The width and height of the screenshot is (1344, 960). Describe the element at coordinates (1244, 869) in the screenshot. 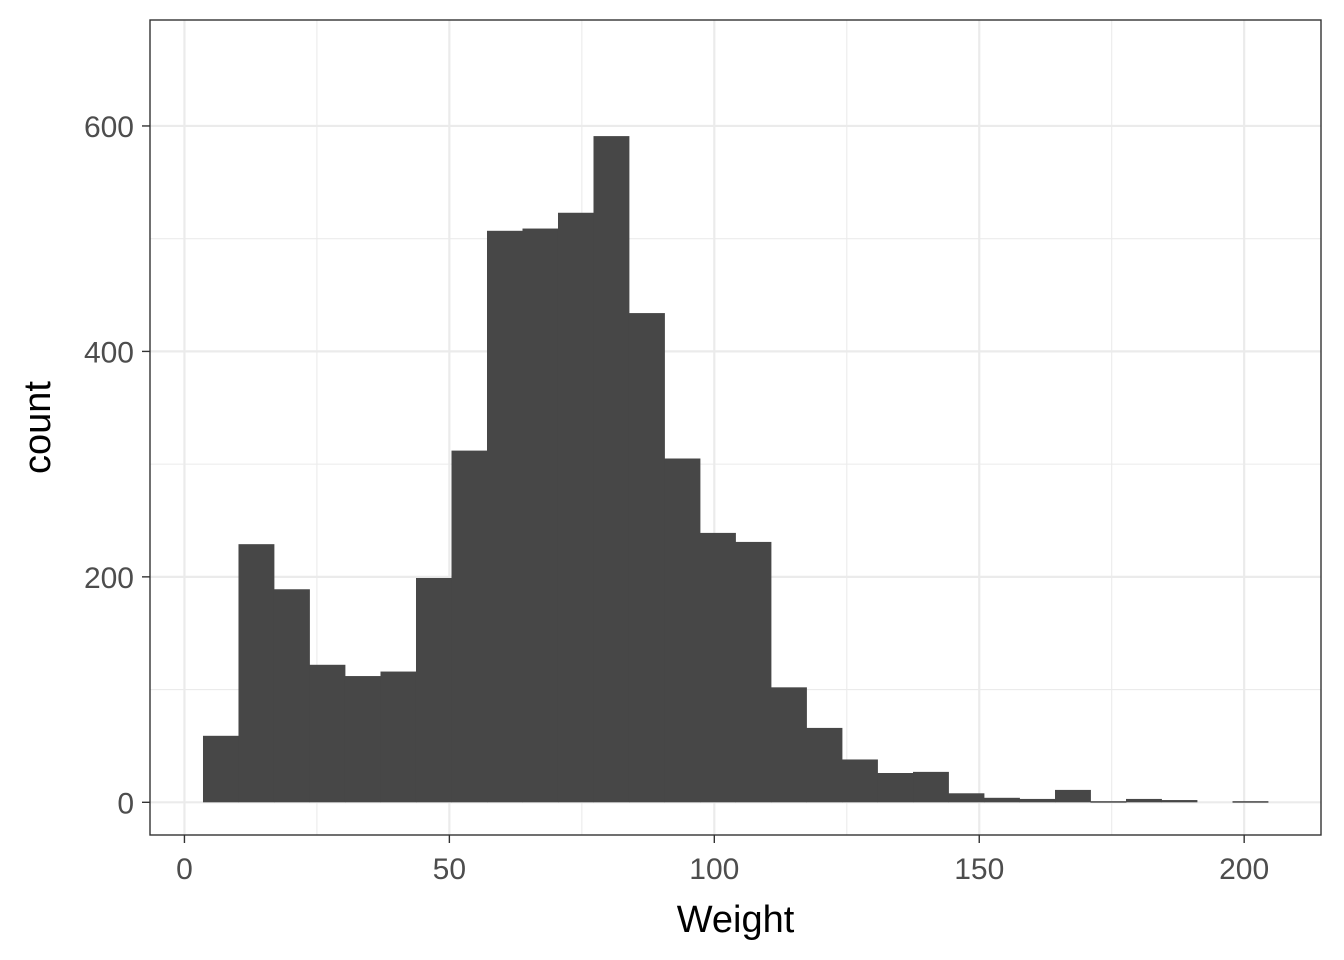

I see `x-tick-label: 200` at that location.